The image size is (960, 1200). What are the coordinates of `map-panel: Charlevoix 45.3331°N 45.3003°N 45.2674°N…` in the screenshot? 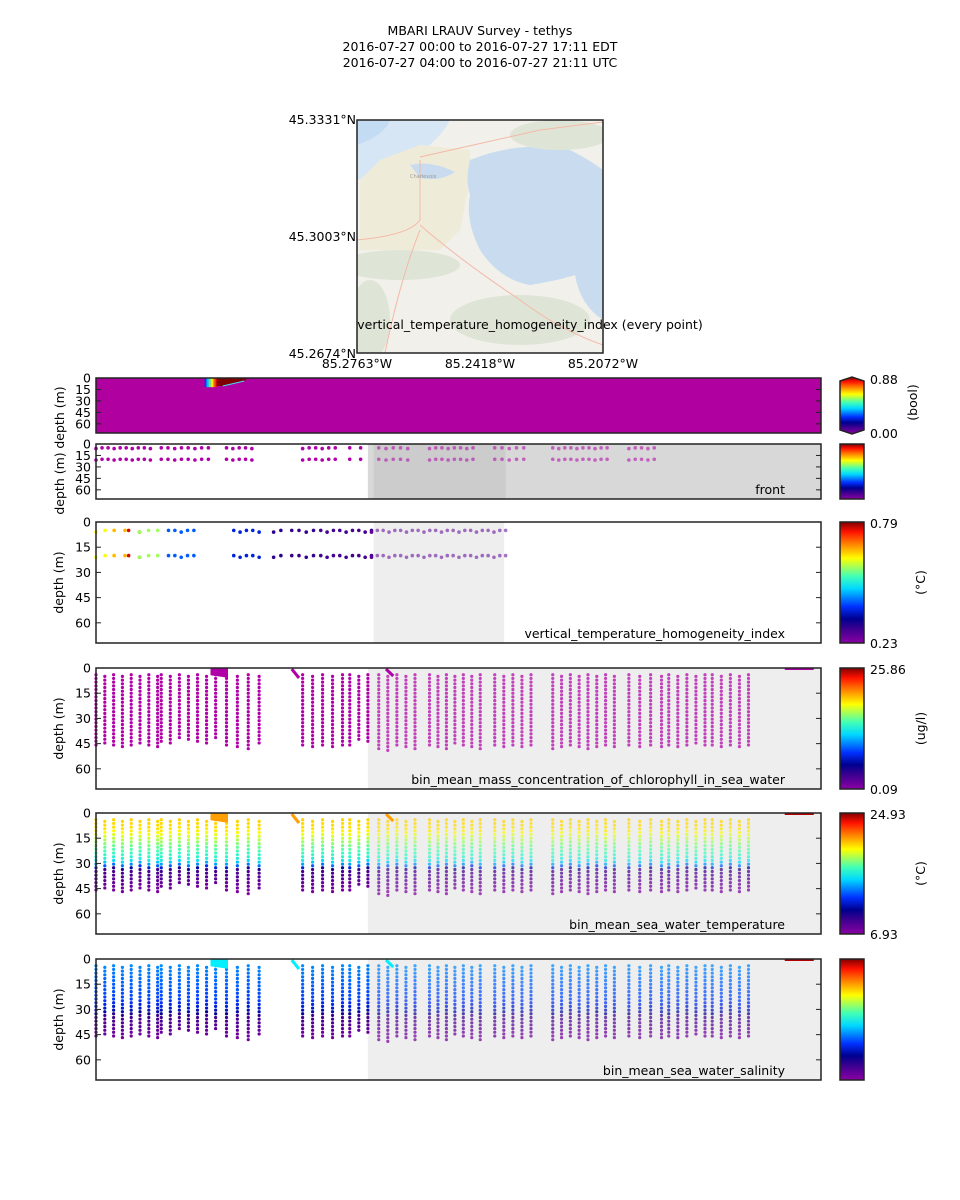 It's located at (496, 241).